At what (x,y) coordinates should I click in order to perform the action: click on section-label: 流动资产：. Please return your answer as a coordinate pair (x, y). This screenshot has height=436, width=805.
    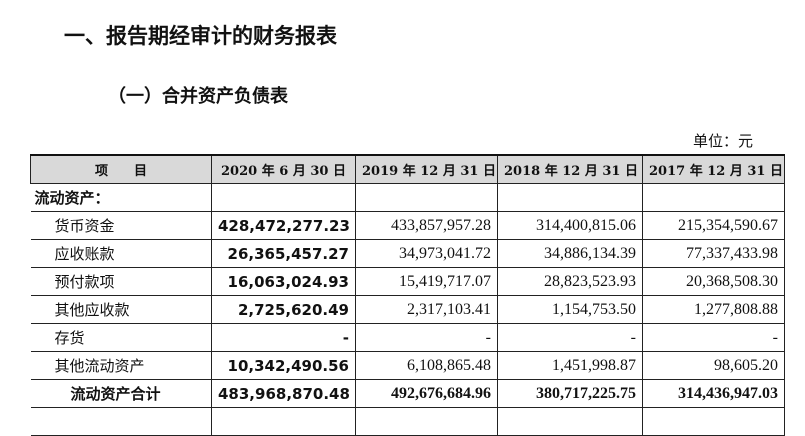
    Looking at the image, I should click on (121, 197).